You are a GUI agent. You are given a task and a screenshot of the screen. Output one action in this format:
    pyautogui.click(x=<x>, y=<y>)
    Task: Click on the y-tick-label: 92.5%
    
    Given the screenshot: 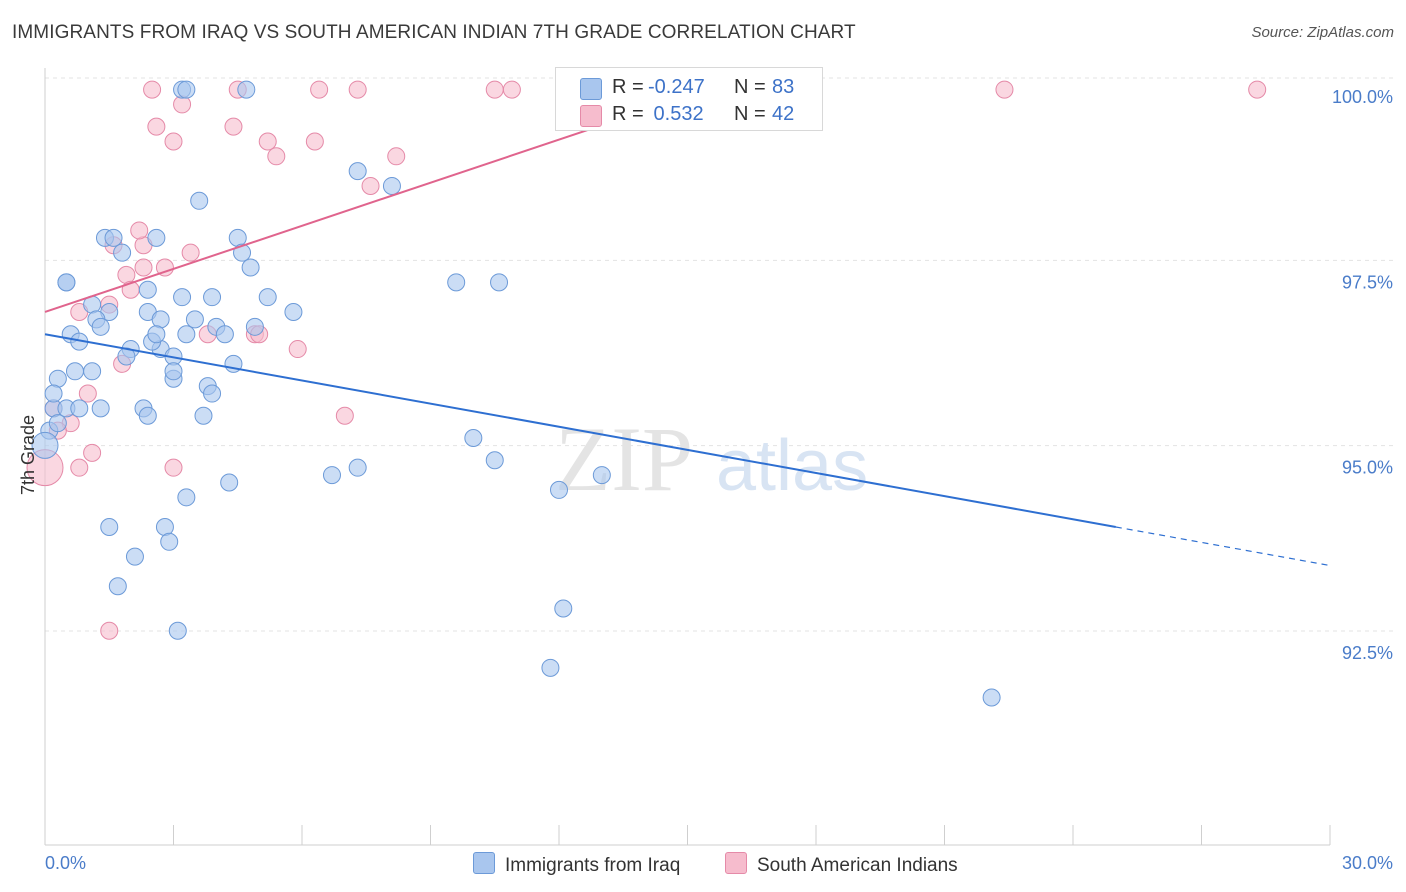 What is the action you would take?
    pyautogui.click(x=1367, y=653)
    